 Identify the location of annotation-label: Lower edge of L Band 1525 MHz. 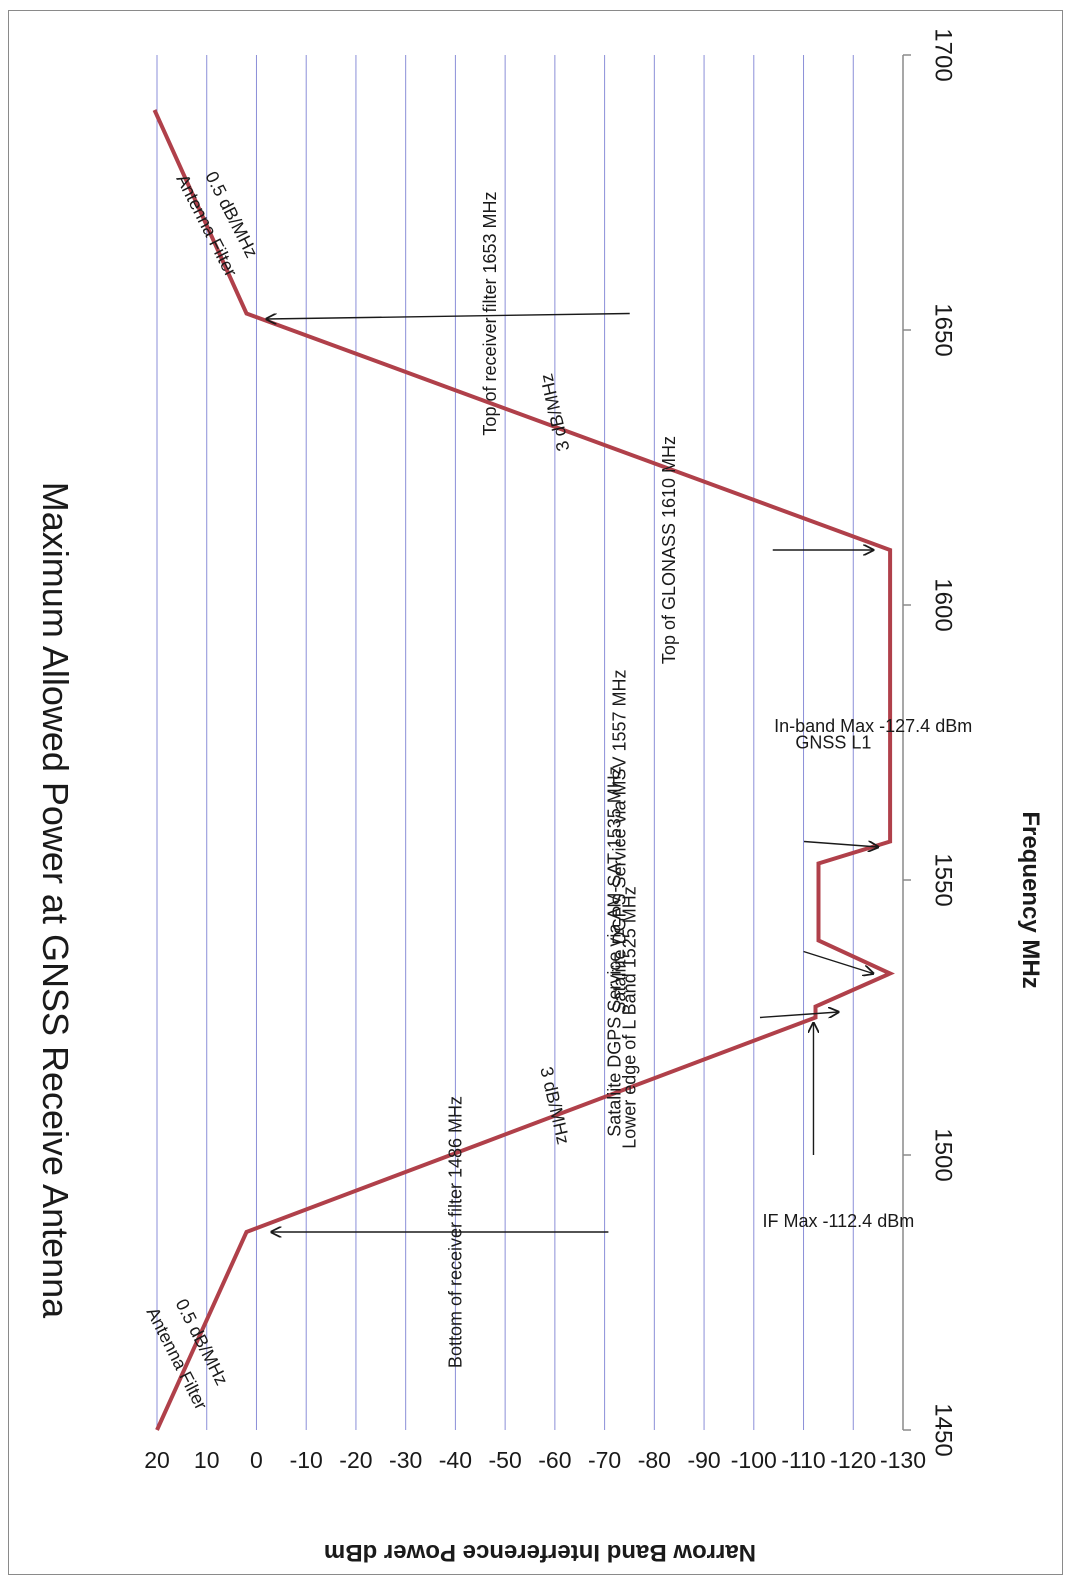
(629, 1017).